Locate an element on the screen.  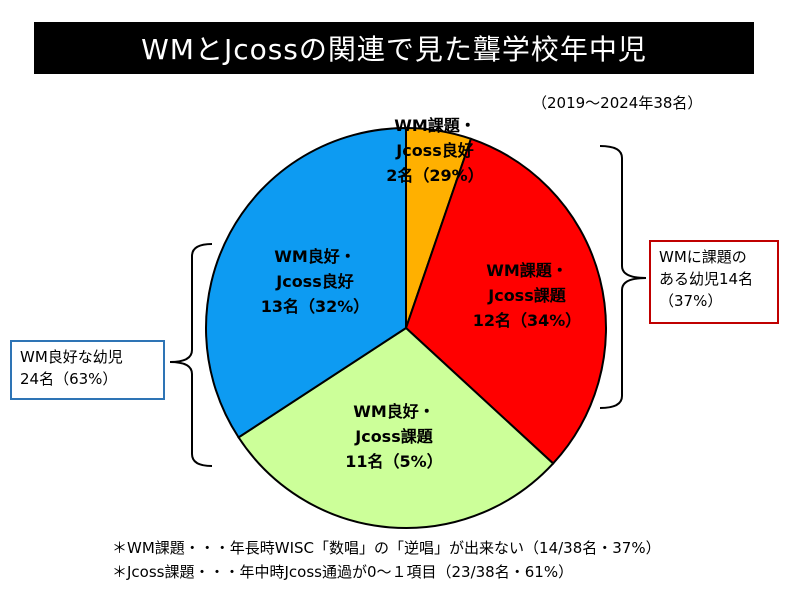
left-bracket is located at coordinates (191, 355).